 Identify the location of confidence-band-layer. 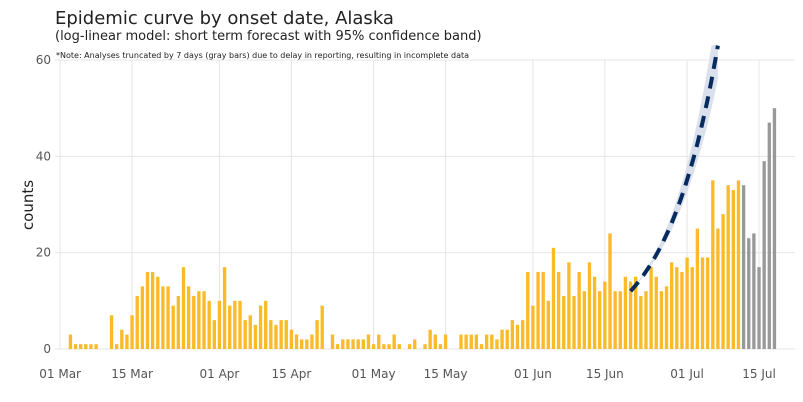
(674, 168).